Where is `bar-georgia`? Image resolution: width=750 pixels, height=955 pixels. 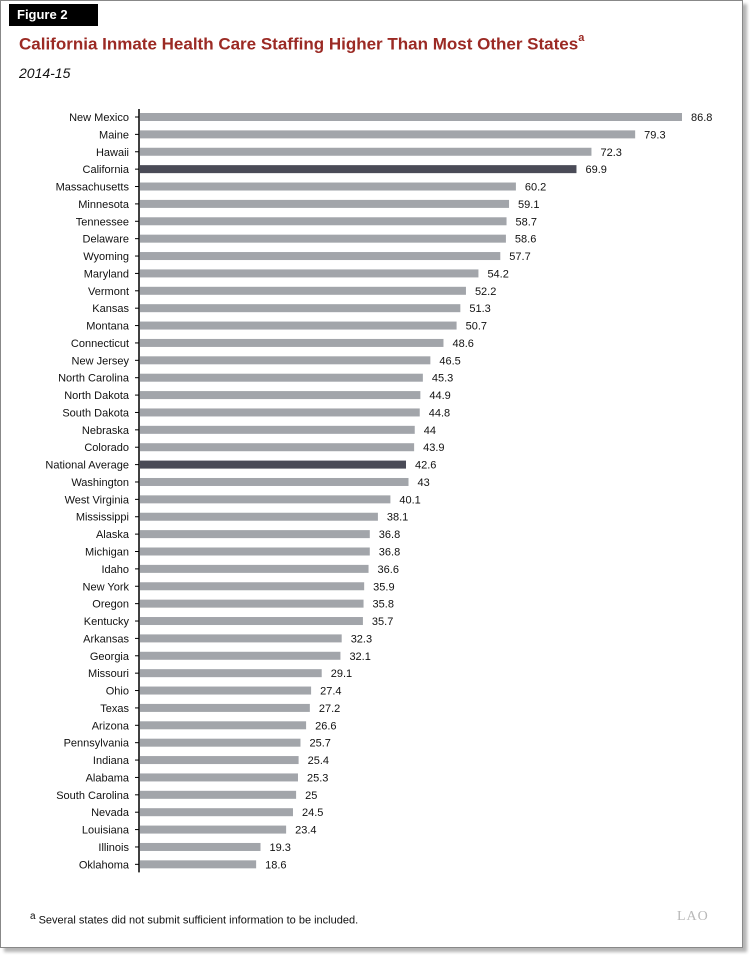
bar-georgia is located at coordinates (240, 655).